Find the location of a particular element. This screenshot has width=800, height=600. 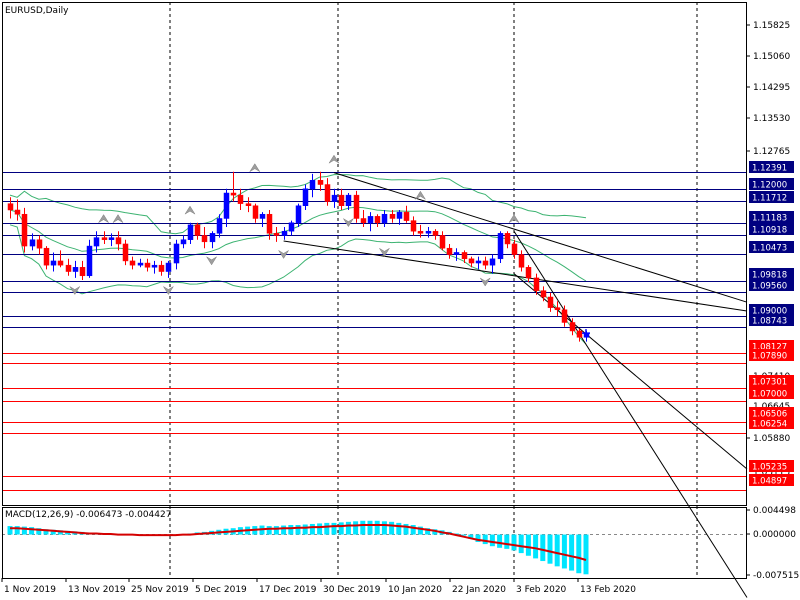

price-level-tag-label: 1.08743 is located at coordinates (769, 322).